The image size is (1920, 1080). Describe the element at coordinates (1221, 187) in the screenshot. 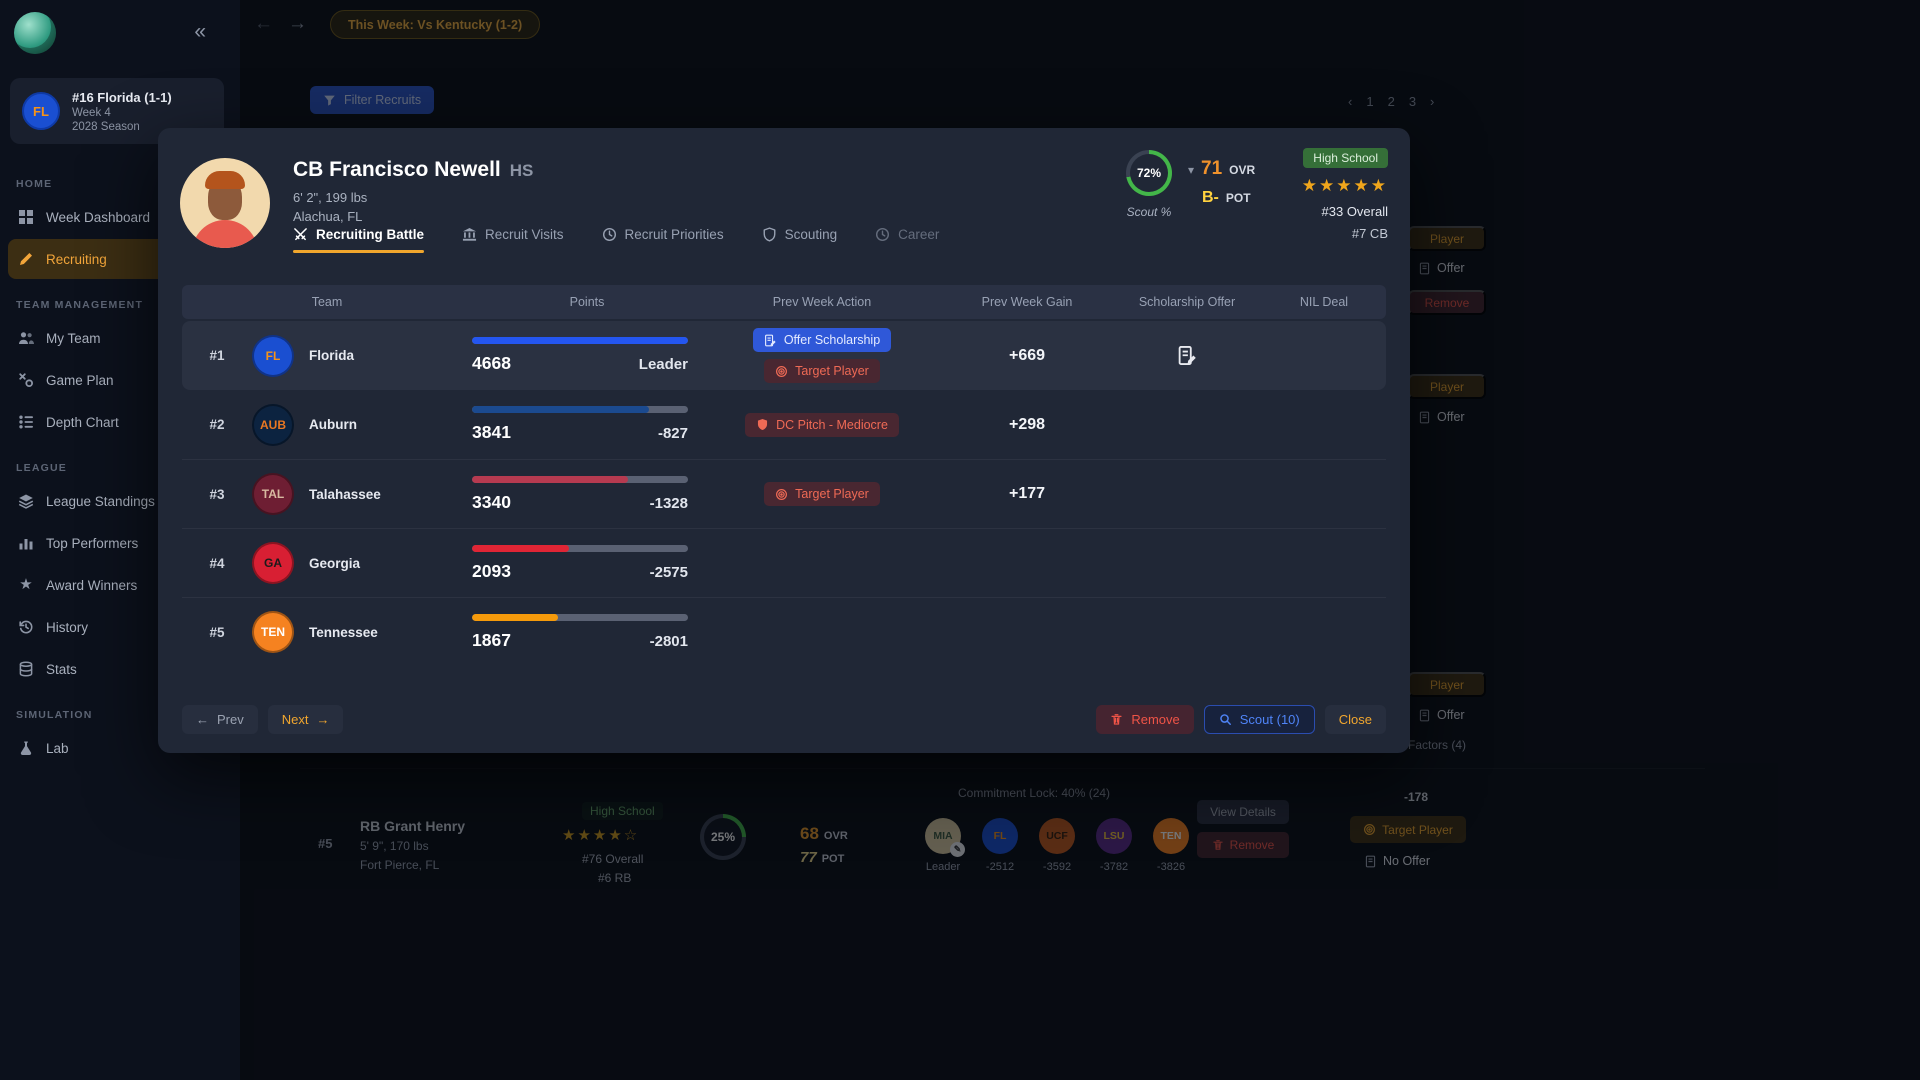

I see `player-ratings: ▾ 71 OVR B- POT` at that location.